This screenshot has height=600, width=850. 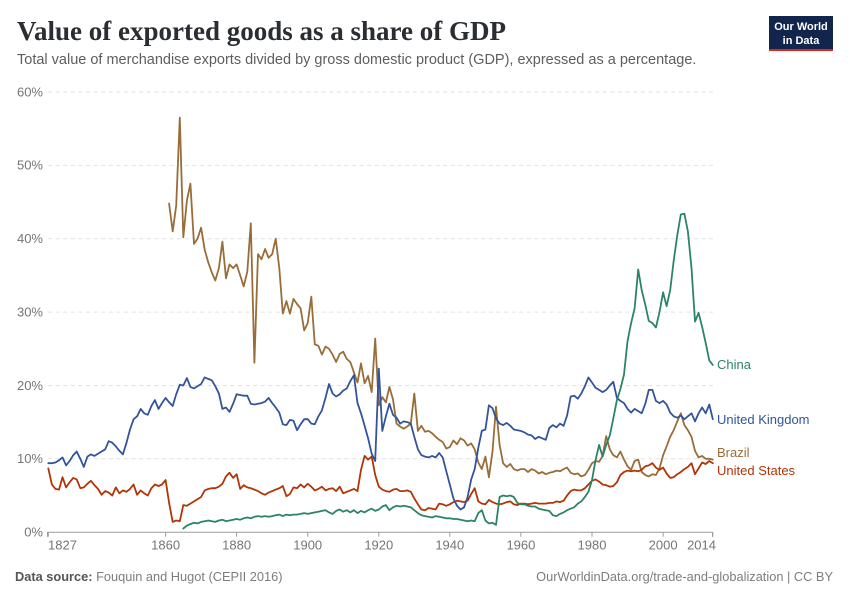 I want to click on svg-text: 1827, so click(x=62, y=545).